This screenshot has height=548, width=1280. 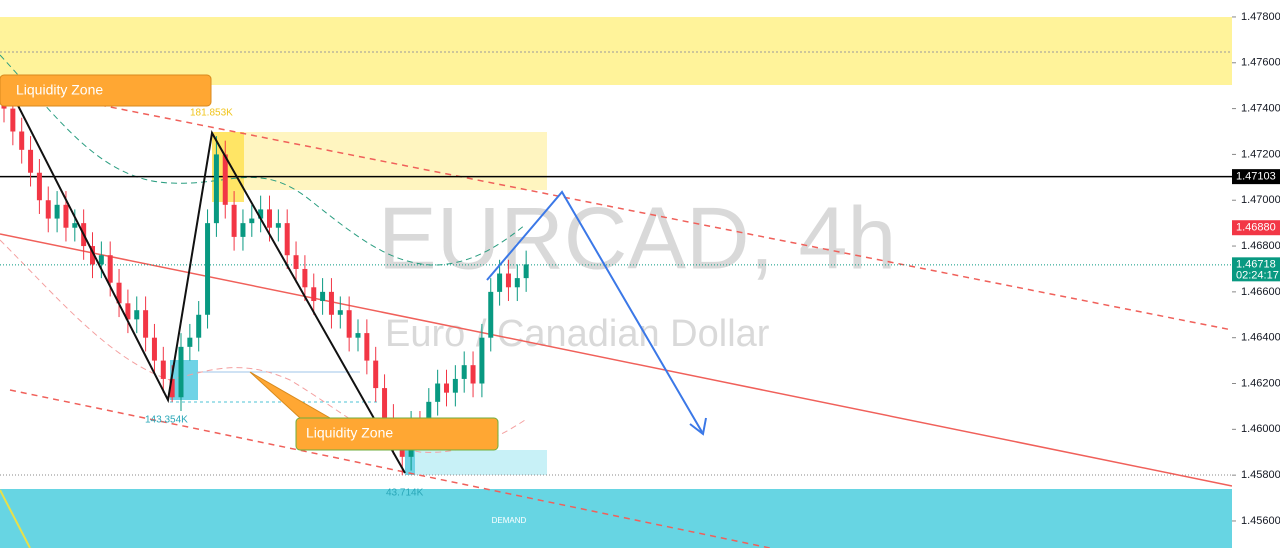 I want to click on y-tick-label: 1.46800, so click(x=1260, y=246).